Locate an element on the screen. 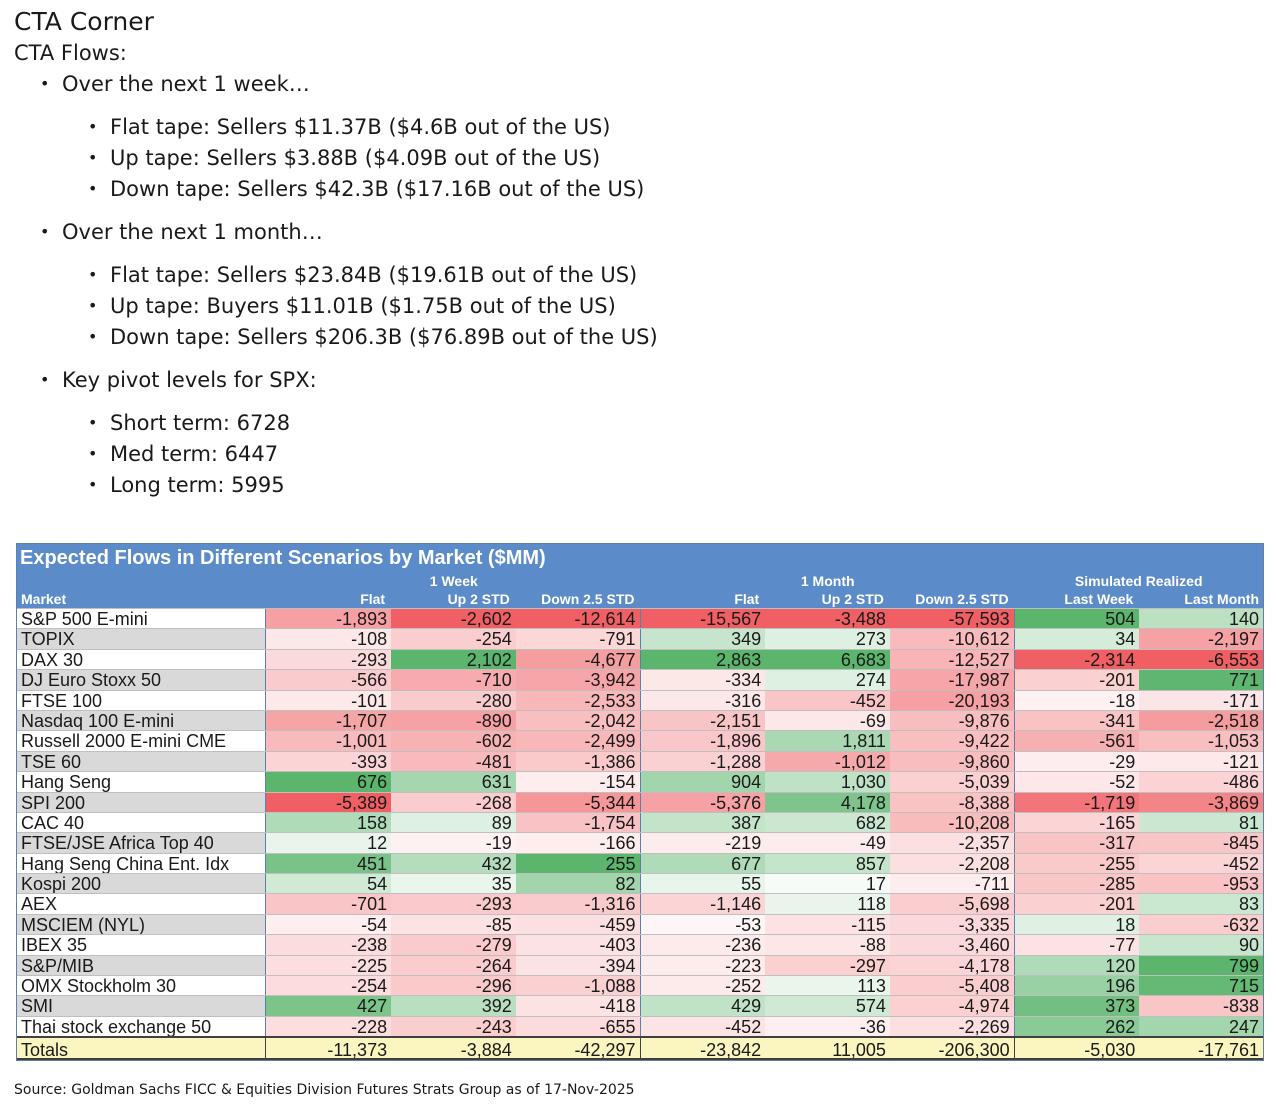 Image resolution: width=1276 pixels, height=1106 pixels. value-cell: 857 is located at coordinates (827, 863).